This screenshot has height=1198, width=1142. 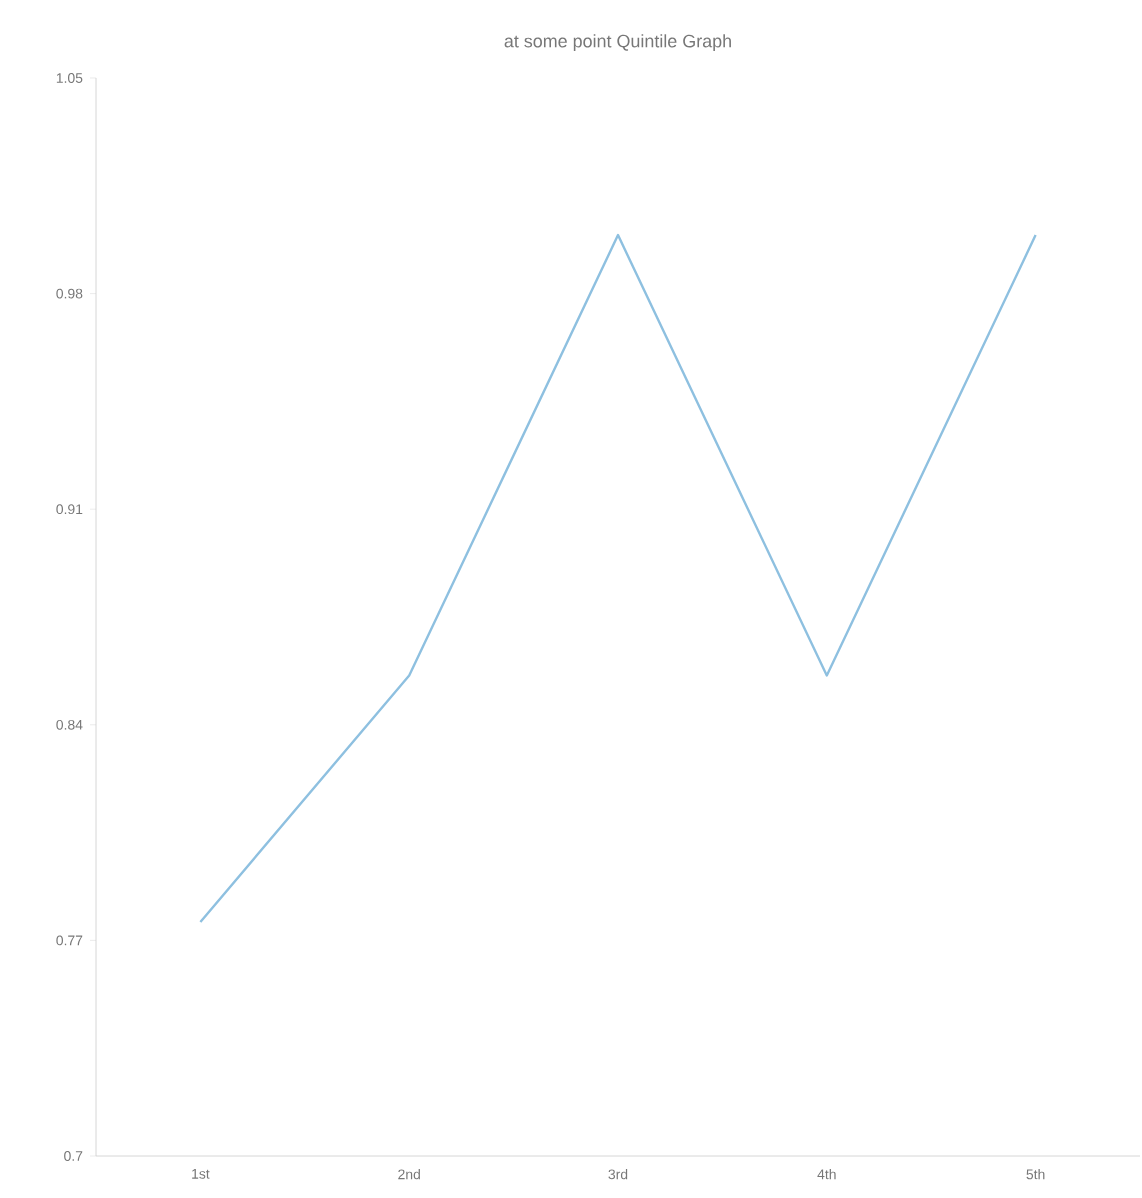 I want to click on chart-title: at some point Quintile Graph, so click(x=617, y=42).